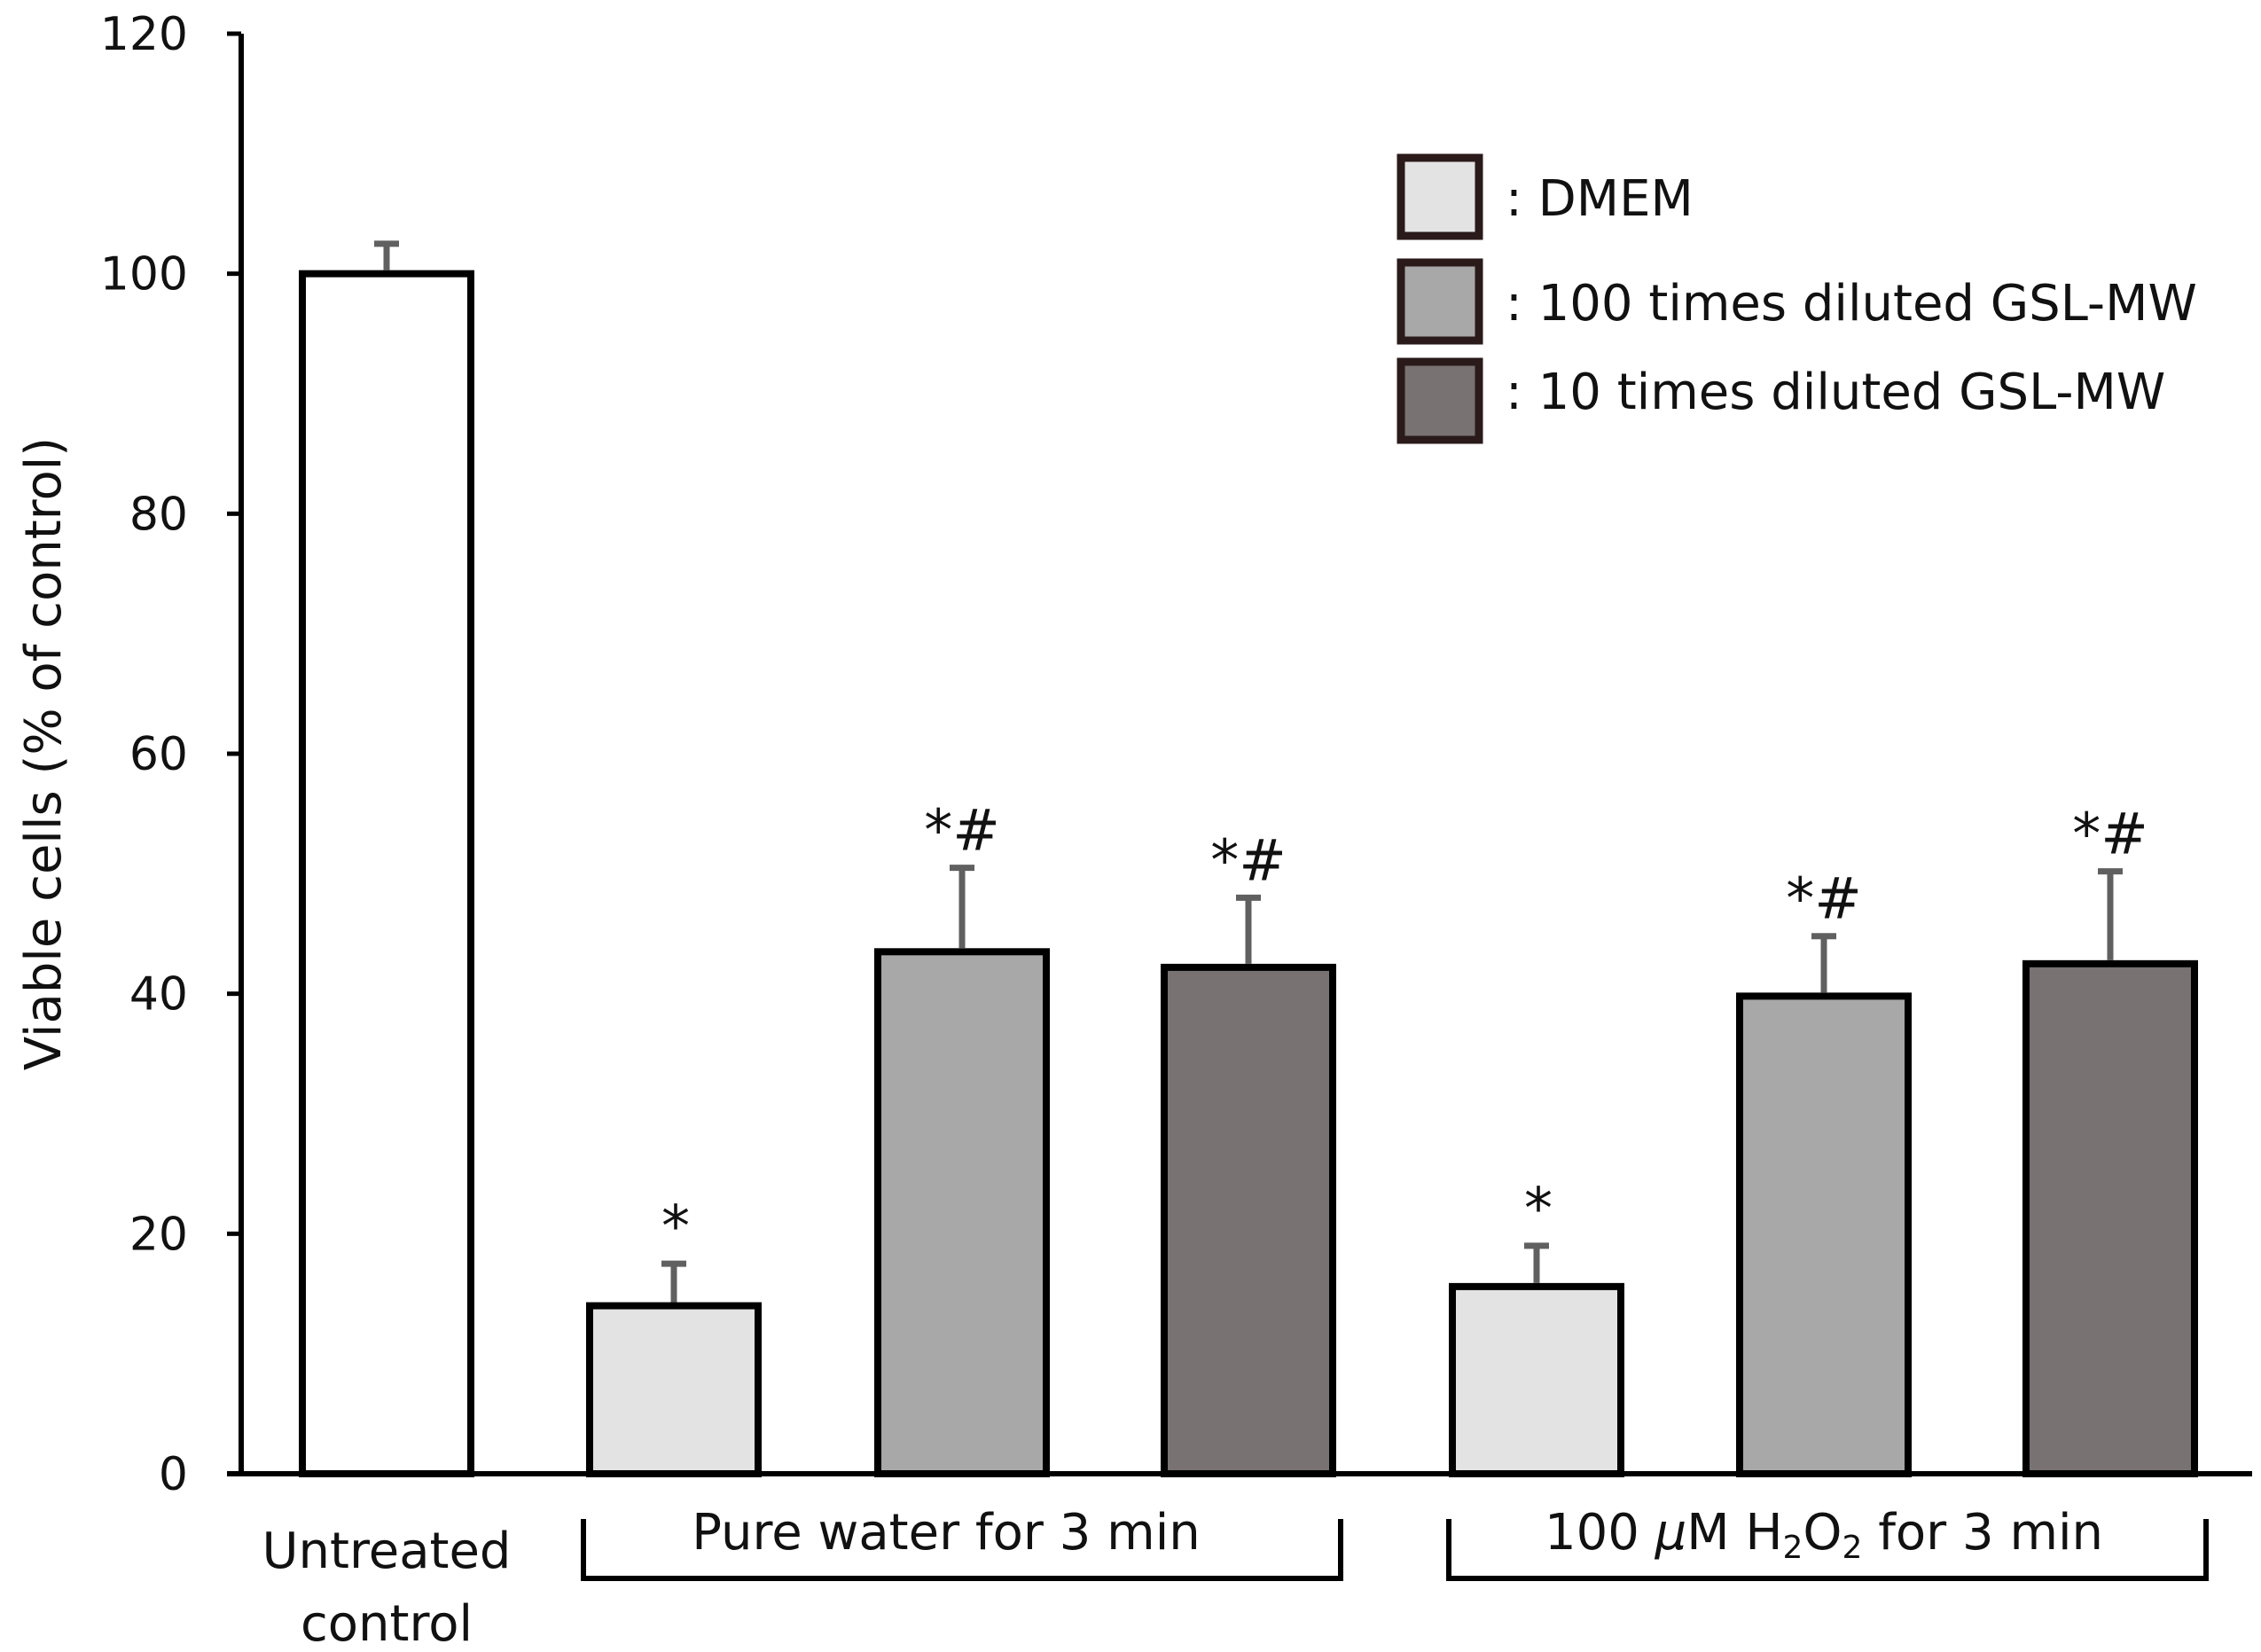 This screenshot has height=1652, width=2261. Describe the element at coordinates (1836, 392) in the screenshot. I see `legend-label-10x: : 10 times diluted GSL-MW` at that location.